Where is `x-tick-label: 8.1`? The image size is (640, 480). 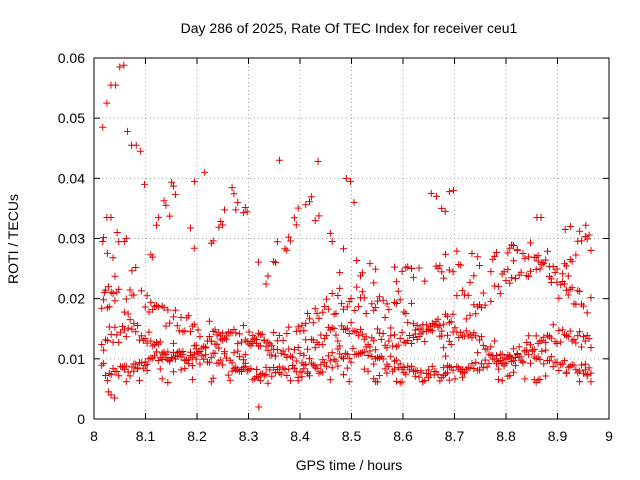 x-tick-label: 8.1 is located at coordinates (146, 436).